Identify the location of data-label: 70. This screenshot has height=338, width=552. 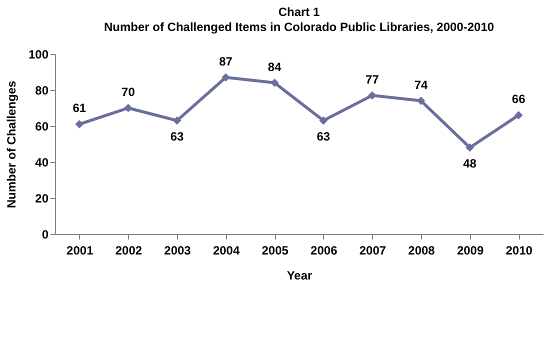
(129, 92).